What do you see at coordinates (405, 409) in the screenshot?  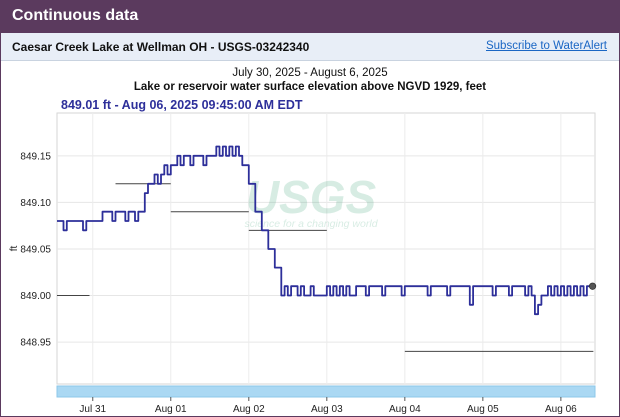 I see `x-tick-label: Aug 04` at bounding box center [405, 409].